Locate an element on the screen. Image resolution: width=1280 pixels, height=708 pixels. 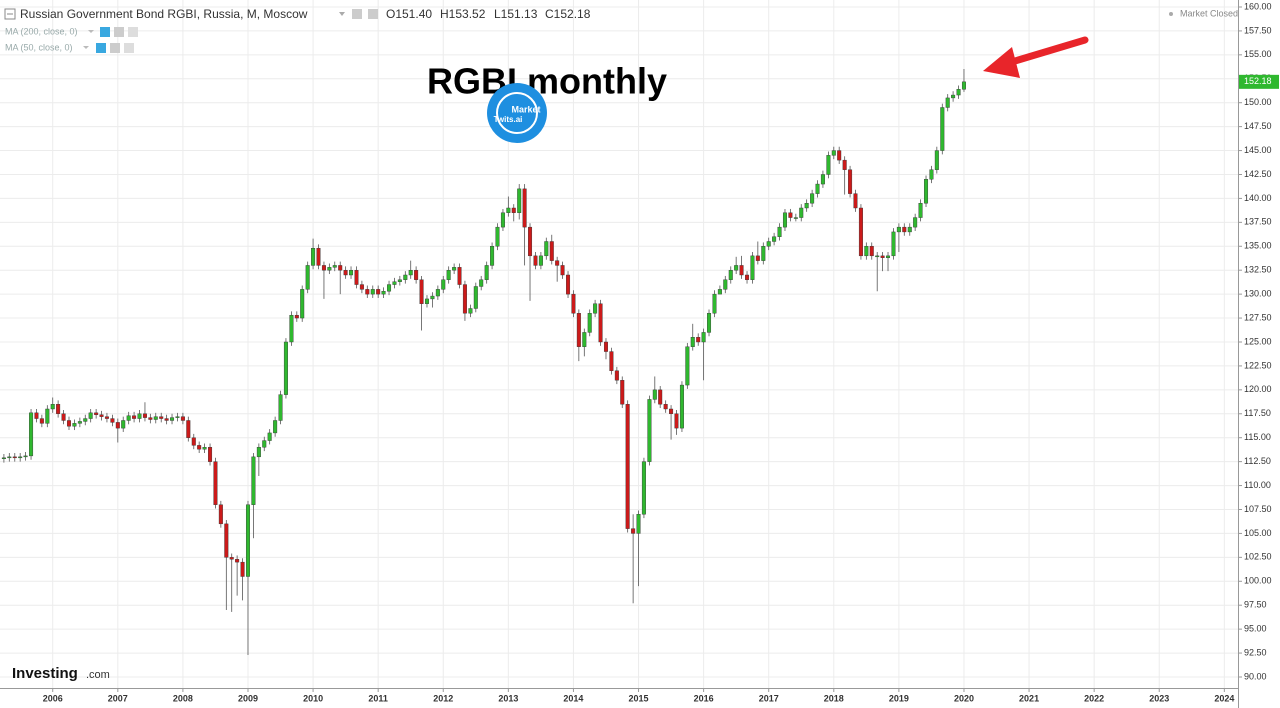
y-tick-label: 125.00 is located at coordinates (1258, 341).